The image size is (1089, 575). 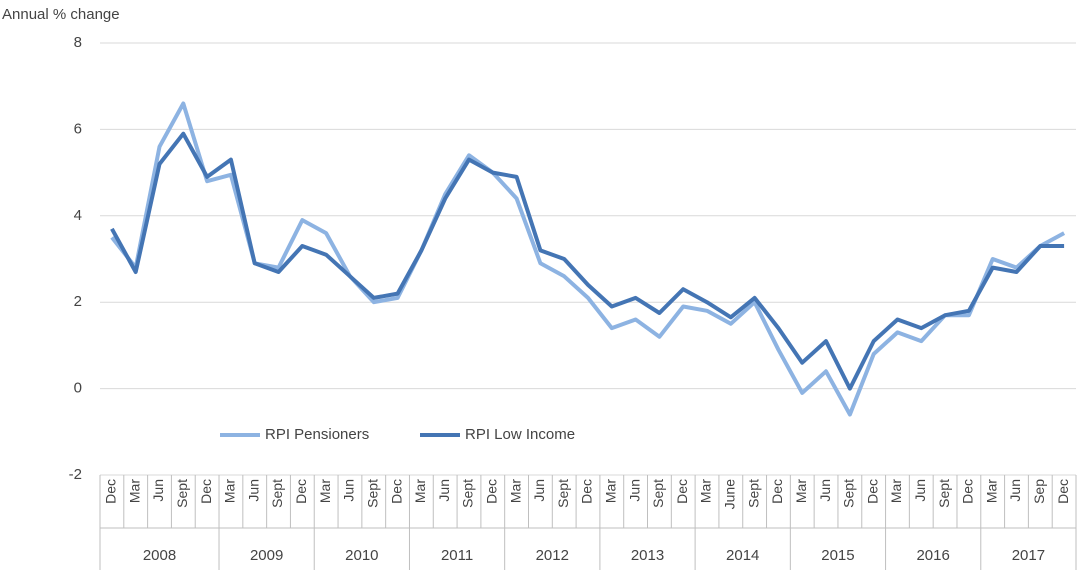 What do you see at coordinates (61, 14) in the screenshot?
I see `y-axis-label: Annual % change` at bounding box center [61, 14].